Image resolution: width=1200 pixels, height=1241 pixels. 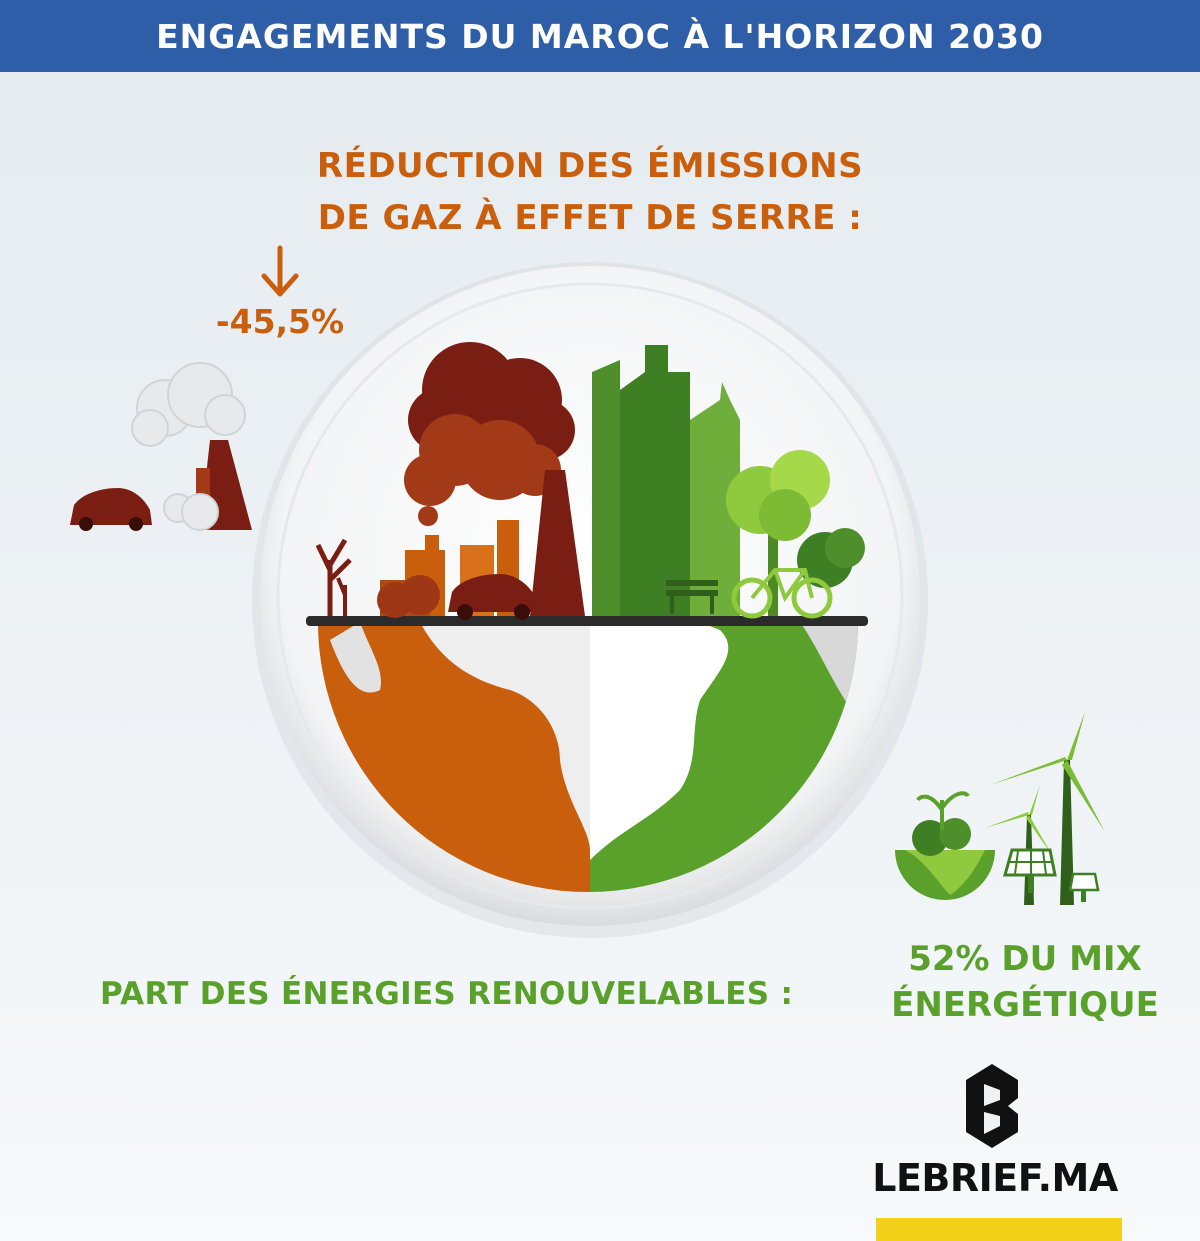 I want to click on renewables-label: PART DES ÉNERGIES RENOUVELABLES :, so click(x=447, y=994).